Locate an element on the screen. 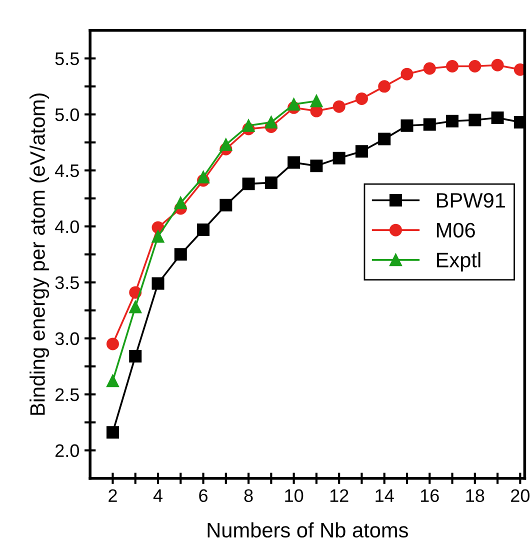 Image resolution: width=530 pixels, height=553 pixels. x-tick-label: 6 is located at coordinates (203, 495).